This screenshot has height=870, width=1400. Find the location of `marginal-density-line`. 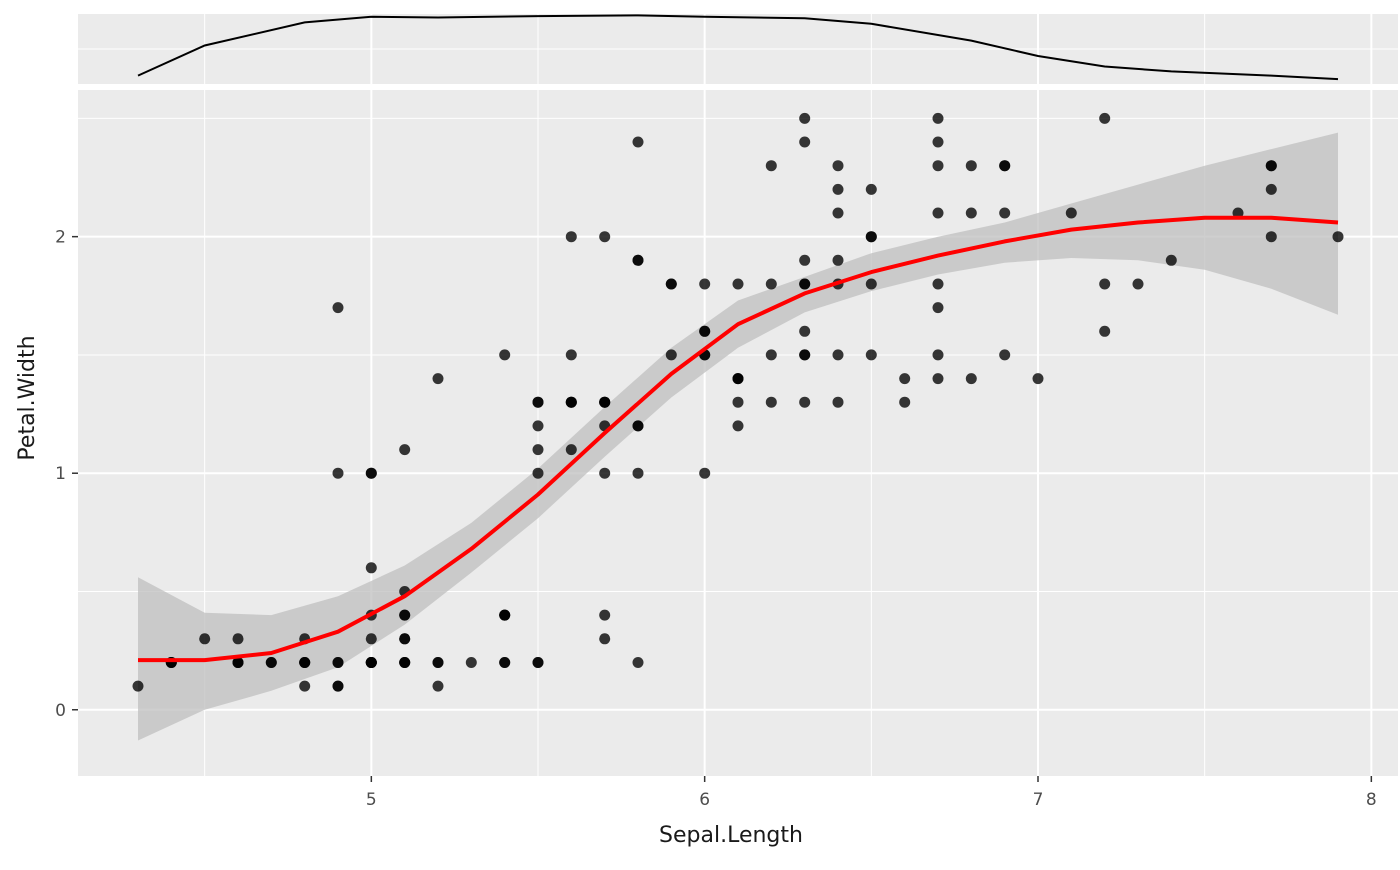

marginal-density-line is located at coordinates (738, 47).